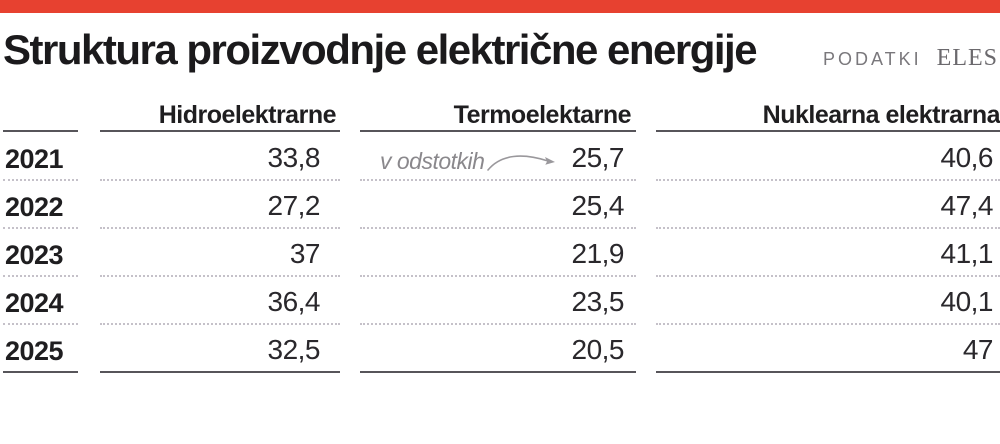  I want to click on unit-note-label: v odstotkih, so click(432, 160).